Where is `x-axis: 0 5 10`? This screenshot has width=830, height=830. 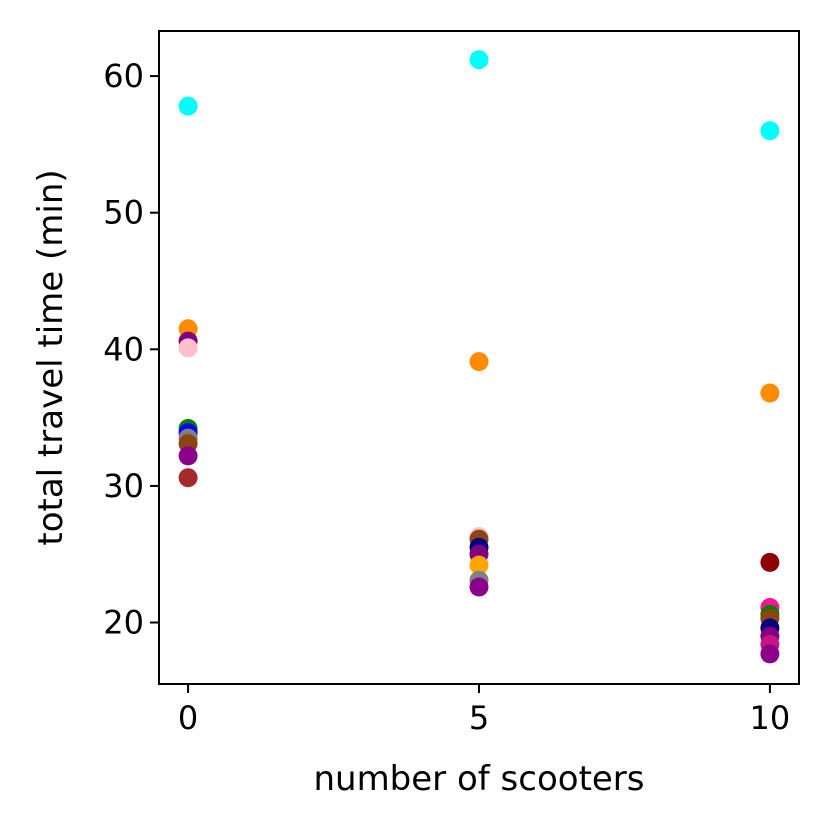 x-axis: 0 5 10 is located at coordinates (484, 710).